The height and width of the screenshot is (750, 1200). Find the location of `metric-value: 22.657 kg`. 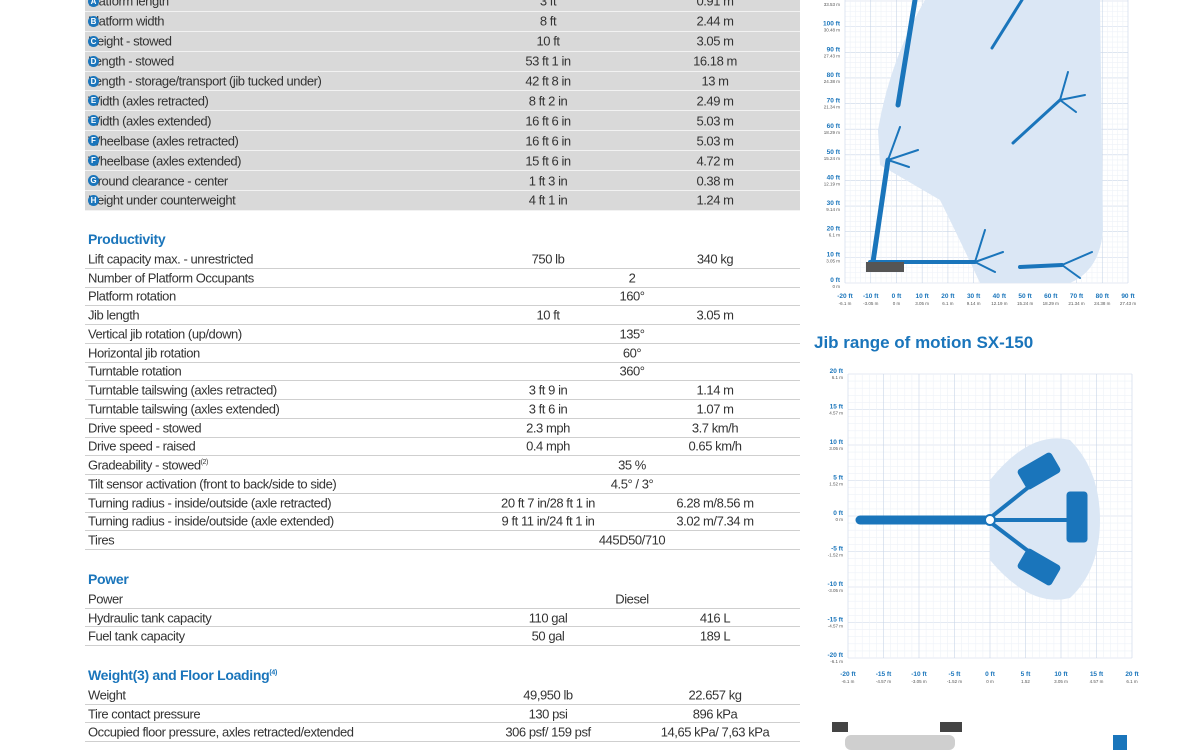

metric-value: 22.657 kg is located at coordinates (715, 695).